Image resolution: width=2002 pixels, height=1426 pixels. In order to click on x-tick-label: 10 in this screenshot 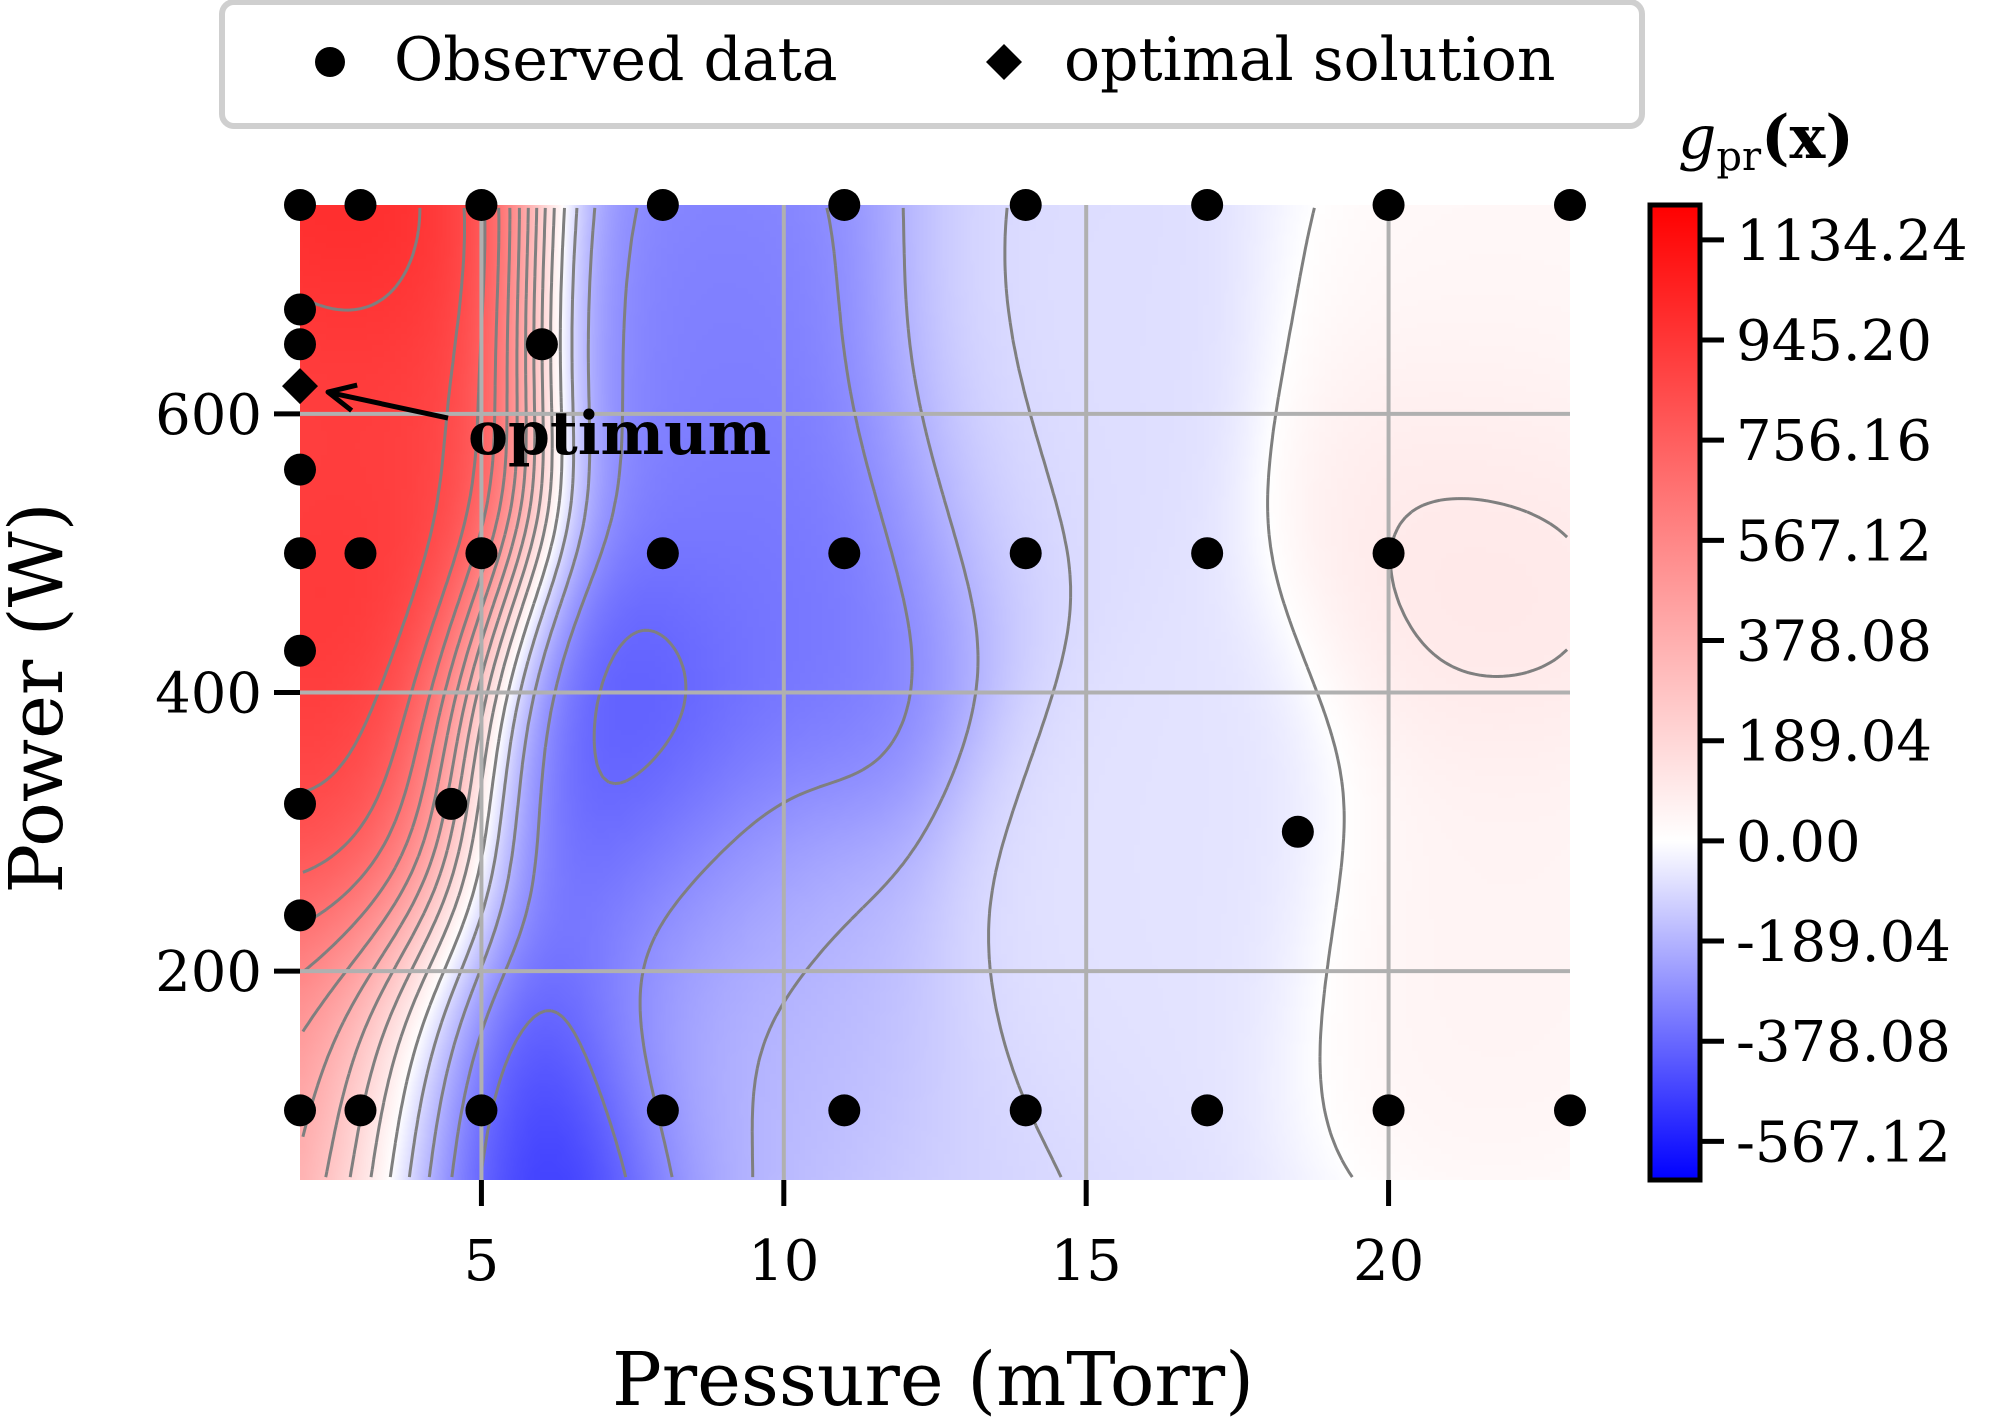, I will do `click(783, 1261)`.